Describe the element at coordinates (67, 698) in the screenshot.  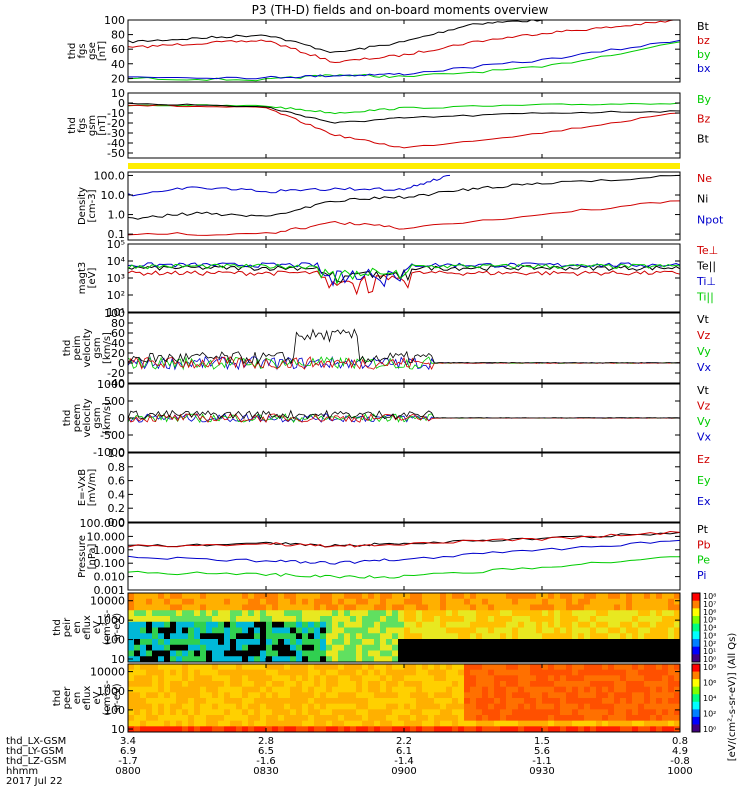
I see `y-axis-label-line: peer` at that location.